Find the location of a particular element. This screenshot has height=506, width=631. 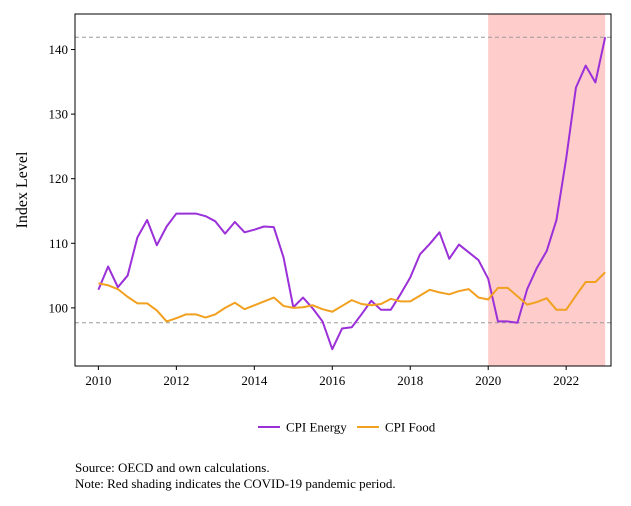

y-tick-label: 110 is located at coordinates (58, 243).